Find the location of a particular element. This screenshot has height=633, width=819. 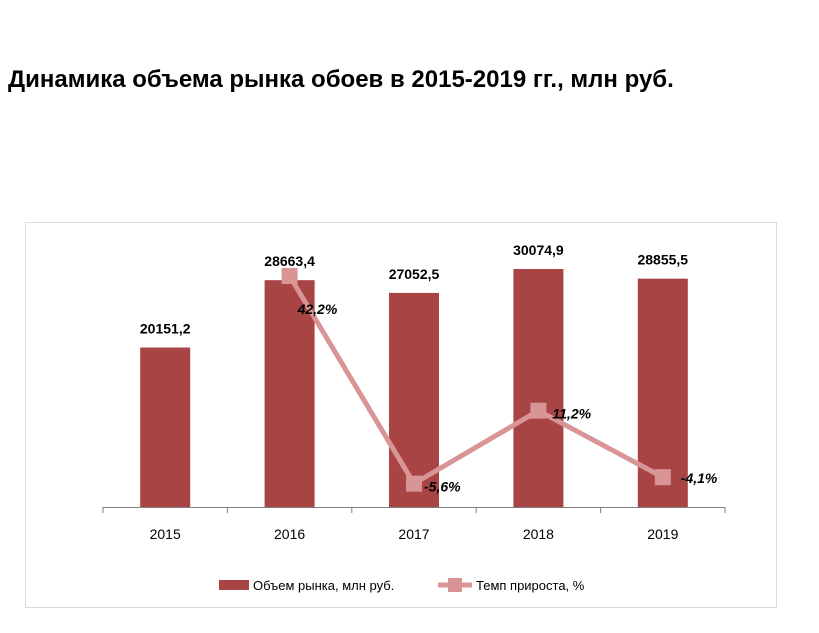

x-tick-label-2019: 2019 is located at coordinates (662, 534).